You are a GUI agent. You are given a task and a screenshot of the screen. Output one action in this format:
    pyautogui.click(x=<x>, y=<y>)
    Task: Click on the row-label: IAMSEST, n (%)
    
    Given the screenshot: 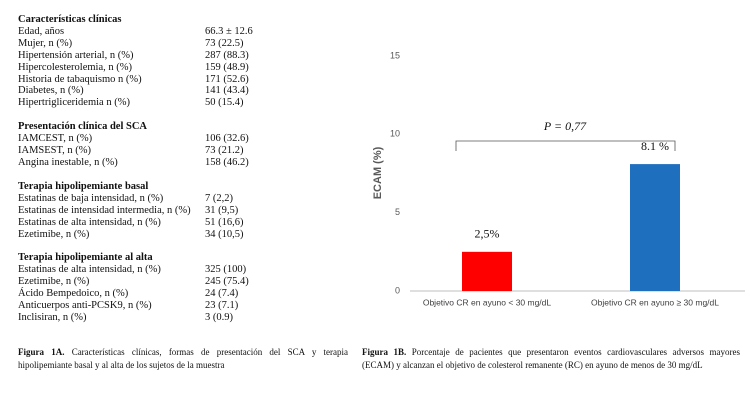 What is the action you would take?
    pyautogui.click(x=55, y=151)
    